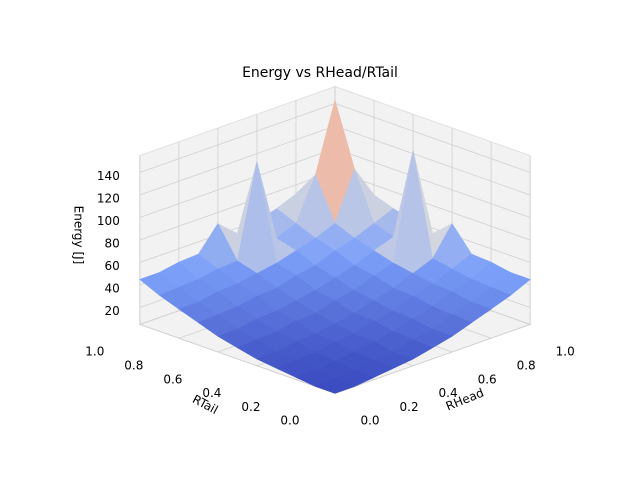 This screenshot has width=640, height=480. I want to click on z-tick-label: 100, so click(108, 221).